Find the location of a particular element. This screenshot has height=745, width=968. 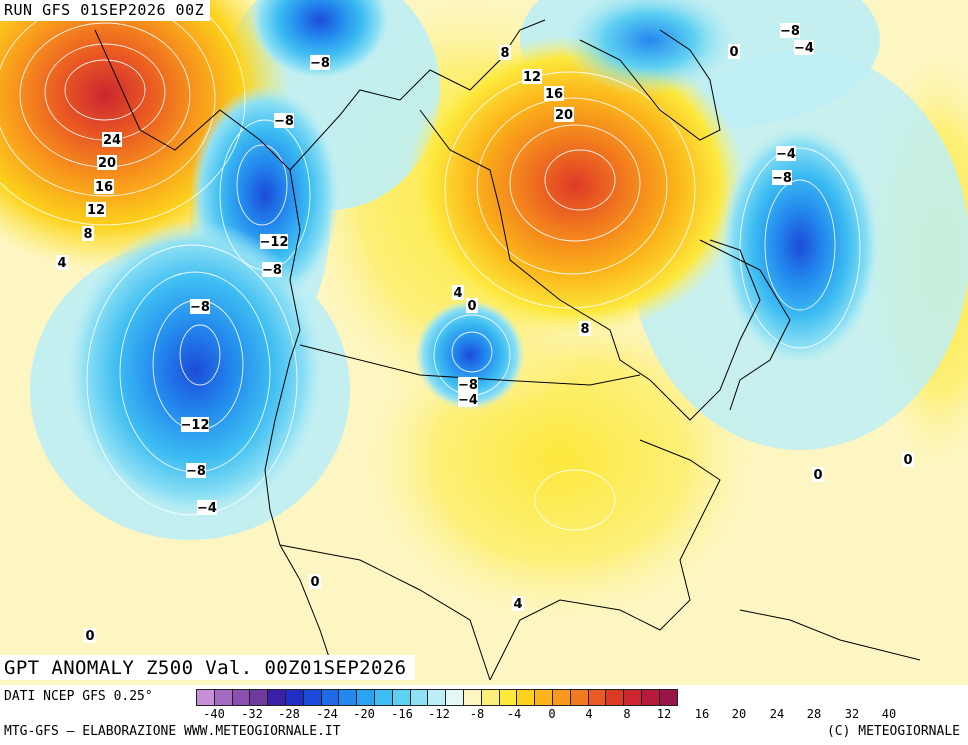

colorbar-tick-label: -8 is located at coordinates (477, 714).